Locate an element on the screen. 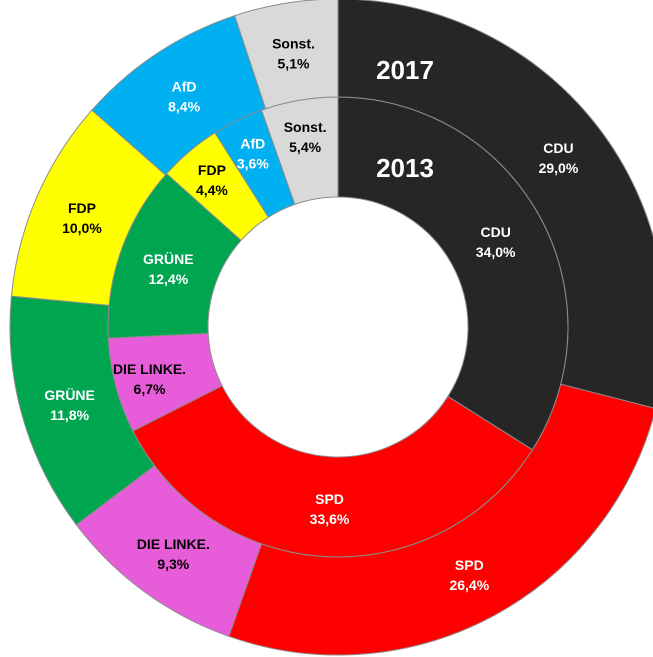 The height and width of the screenshot is (657, 653). slice is located at coordinates (286, 55).